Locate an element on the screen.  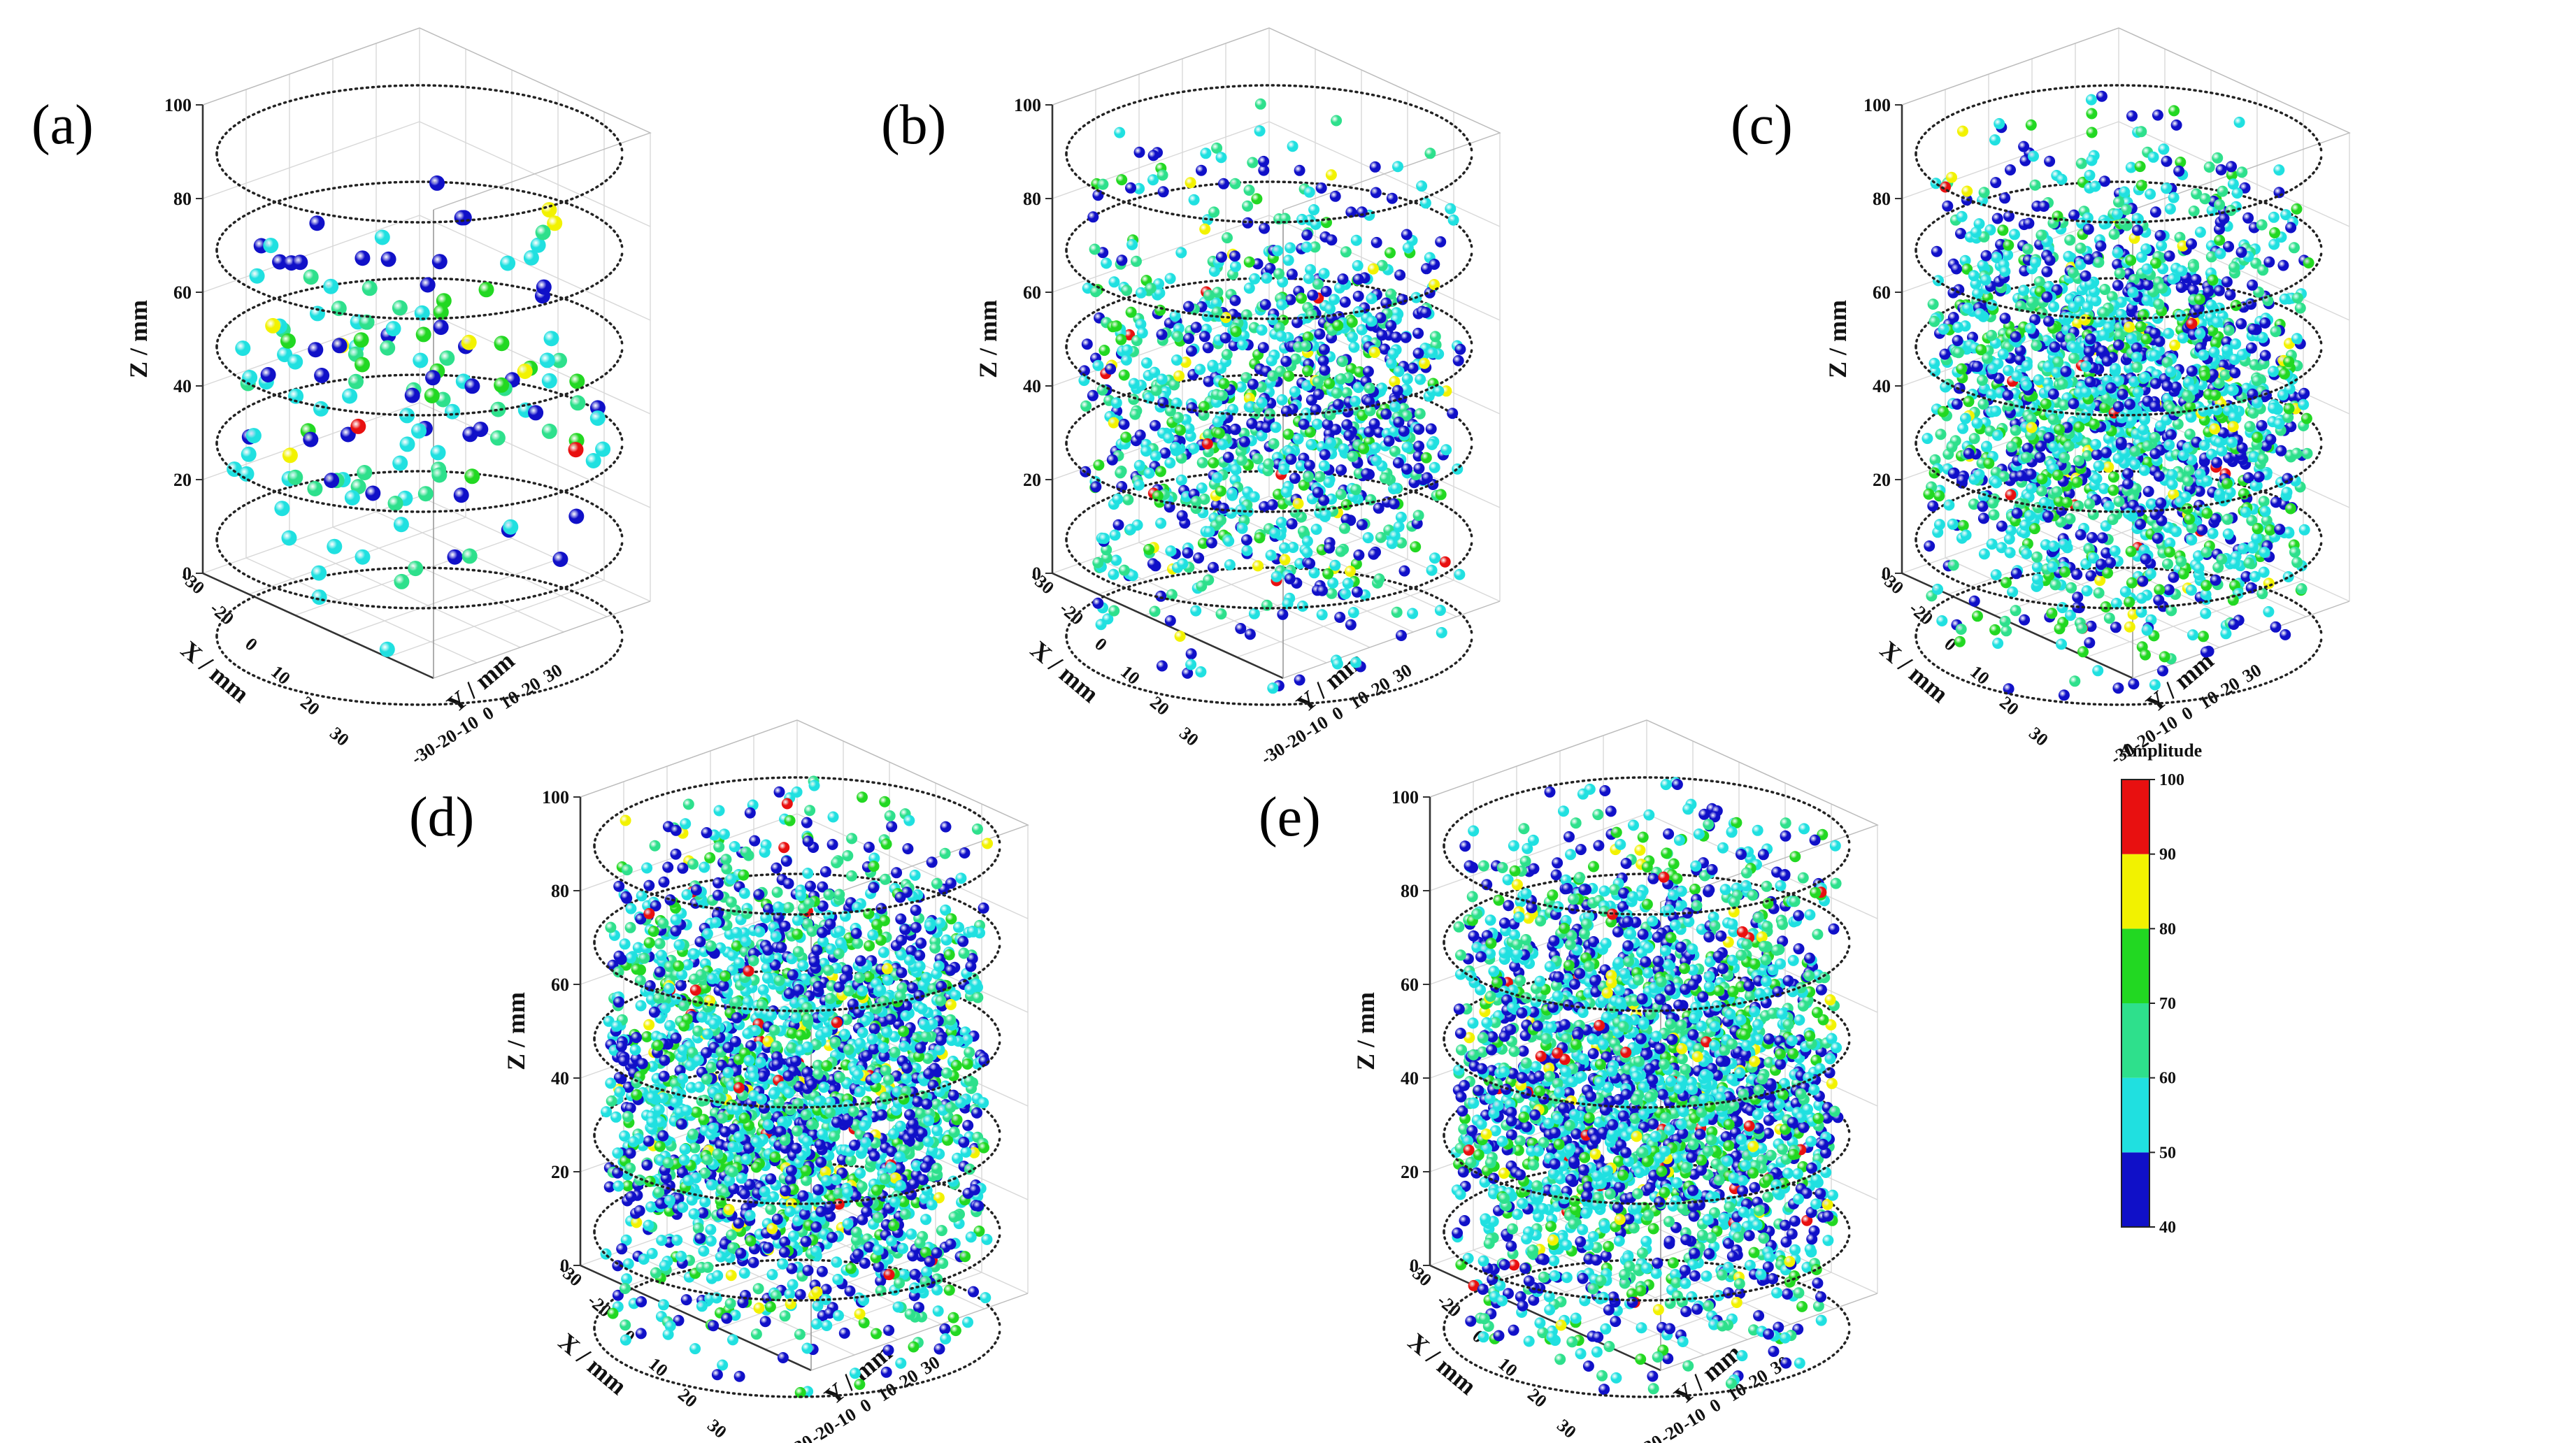
acoustic-events is located at coordinates (419, 416).